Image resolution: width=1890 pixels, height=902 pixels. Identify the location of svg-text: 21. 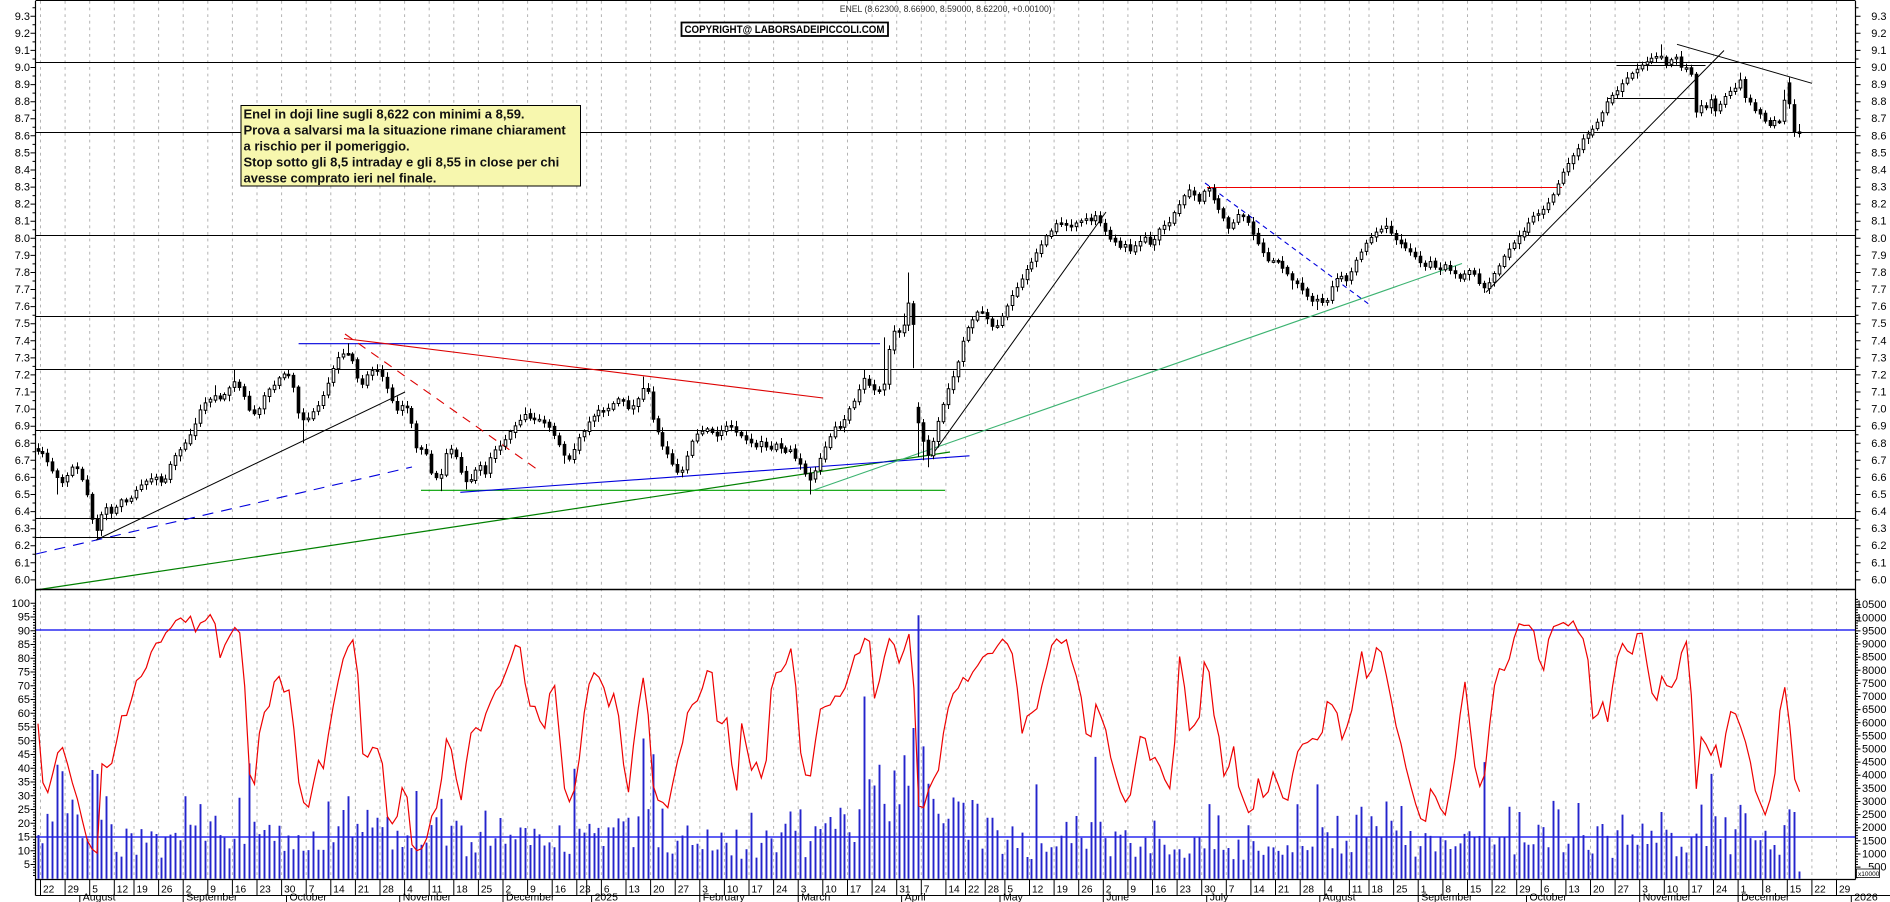
(1284, 890).